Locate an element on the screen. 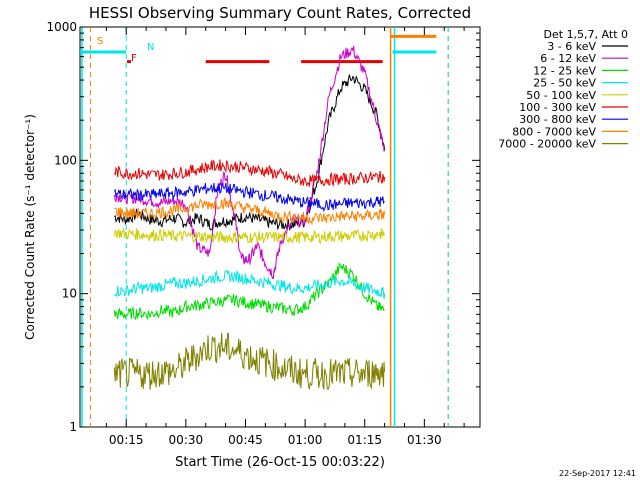 This screenshot has height=480, width=640. y-tick-label: 1 is located at coordinates (73, 427).